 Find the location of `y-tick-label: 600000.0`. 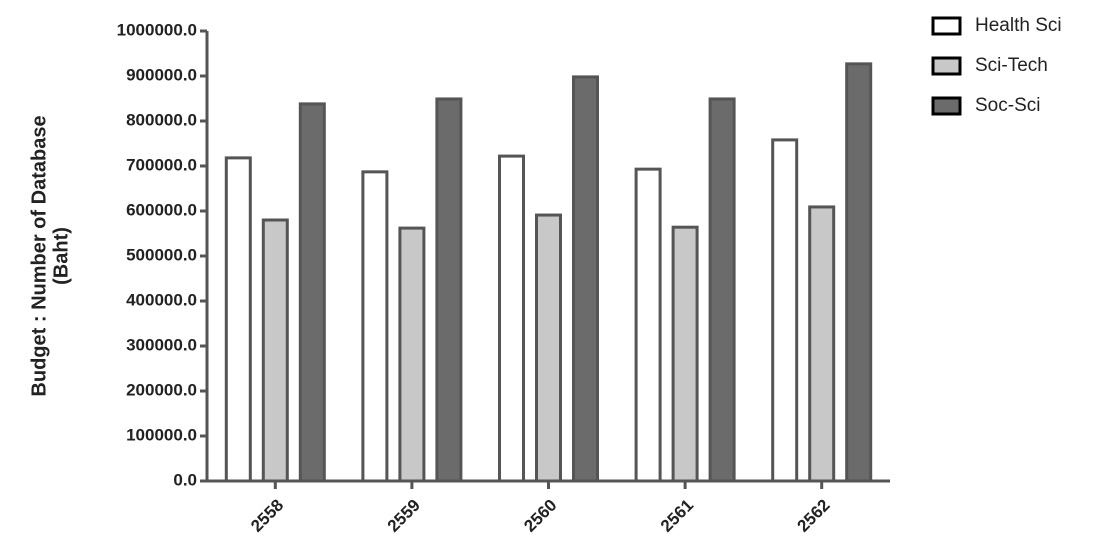

y-tick-label: 600000.0 is located at coordinates (161, 209).